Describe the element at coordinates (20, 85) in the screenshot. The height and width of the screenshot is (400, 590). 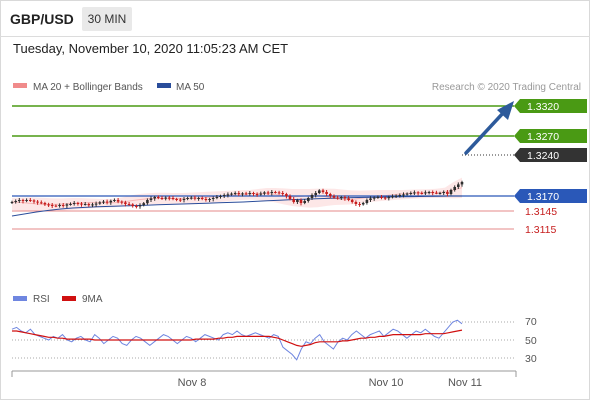
I see `legend-swatch-ma20` at that location.